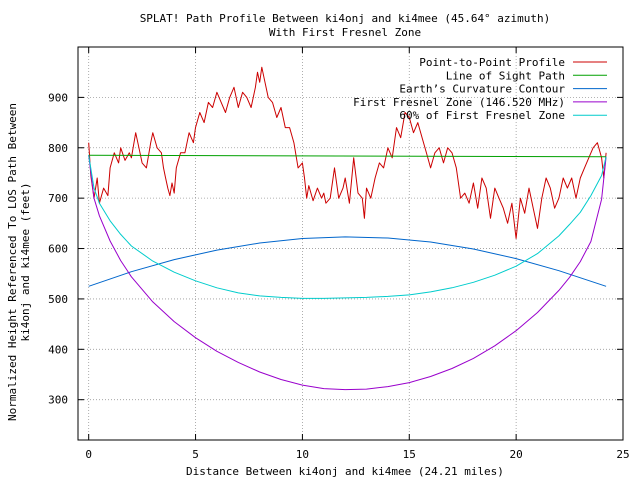  I want to click on legend-label-1: Line of Sight Path, so click(505, 75).